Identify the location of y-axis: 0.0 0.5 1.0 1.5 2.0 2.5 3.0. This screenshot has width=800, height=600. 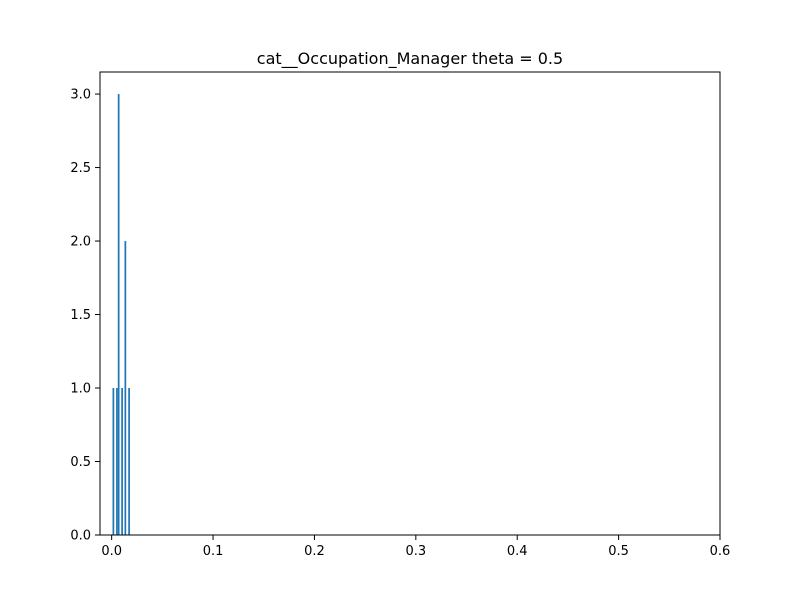
(85, 316).